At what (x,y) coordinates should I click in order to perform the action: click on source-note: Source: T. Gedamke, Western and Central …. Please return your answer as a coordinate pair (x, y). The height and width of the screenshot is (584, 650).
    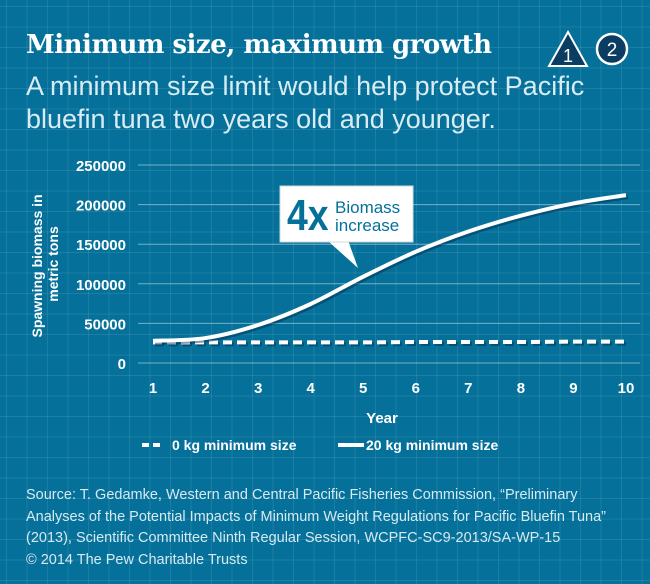
    Looking at the image, I should click on (336, 528).